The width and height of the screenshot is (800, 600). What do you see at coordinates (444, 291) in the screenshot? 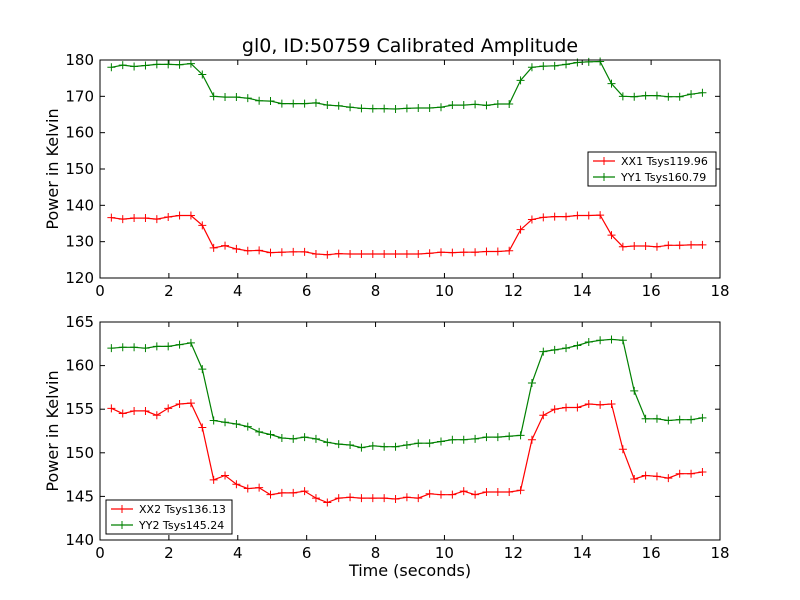
I see `x-tick-label: 10` at bounding box center [444, 291].